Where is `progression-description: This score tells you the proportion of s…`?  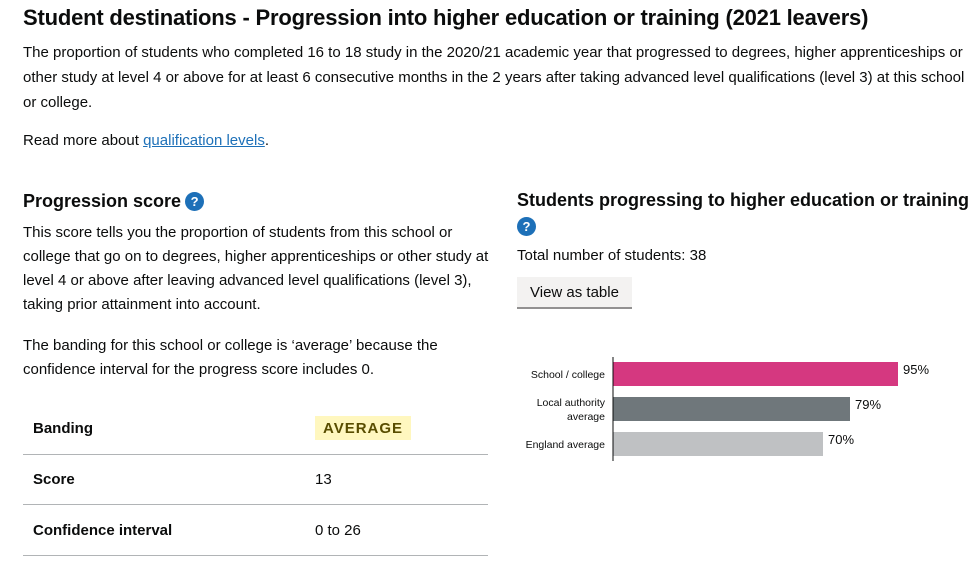
progression-description: This score tells you the proportion of s… is located at coordinates (256, 268).